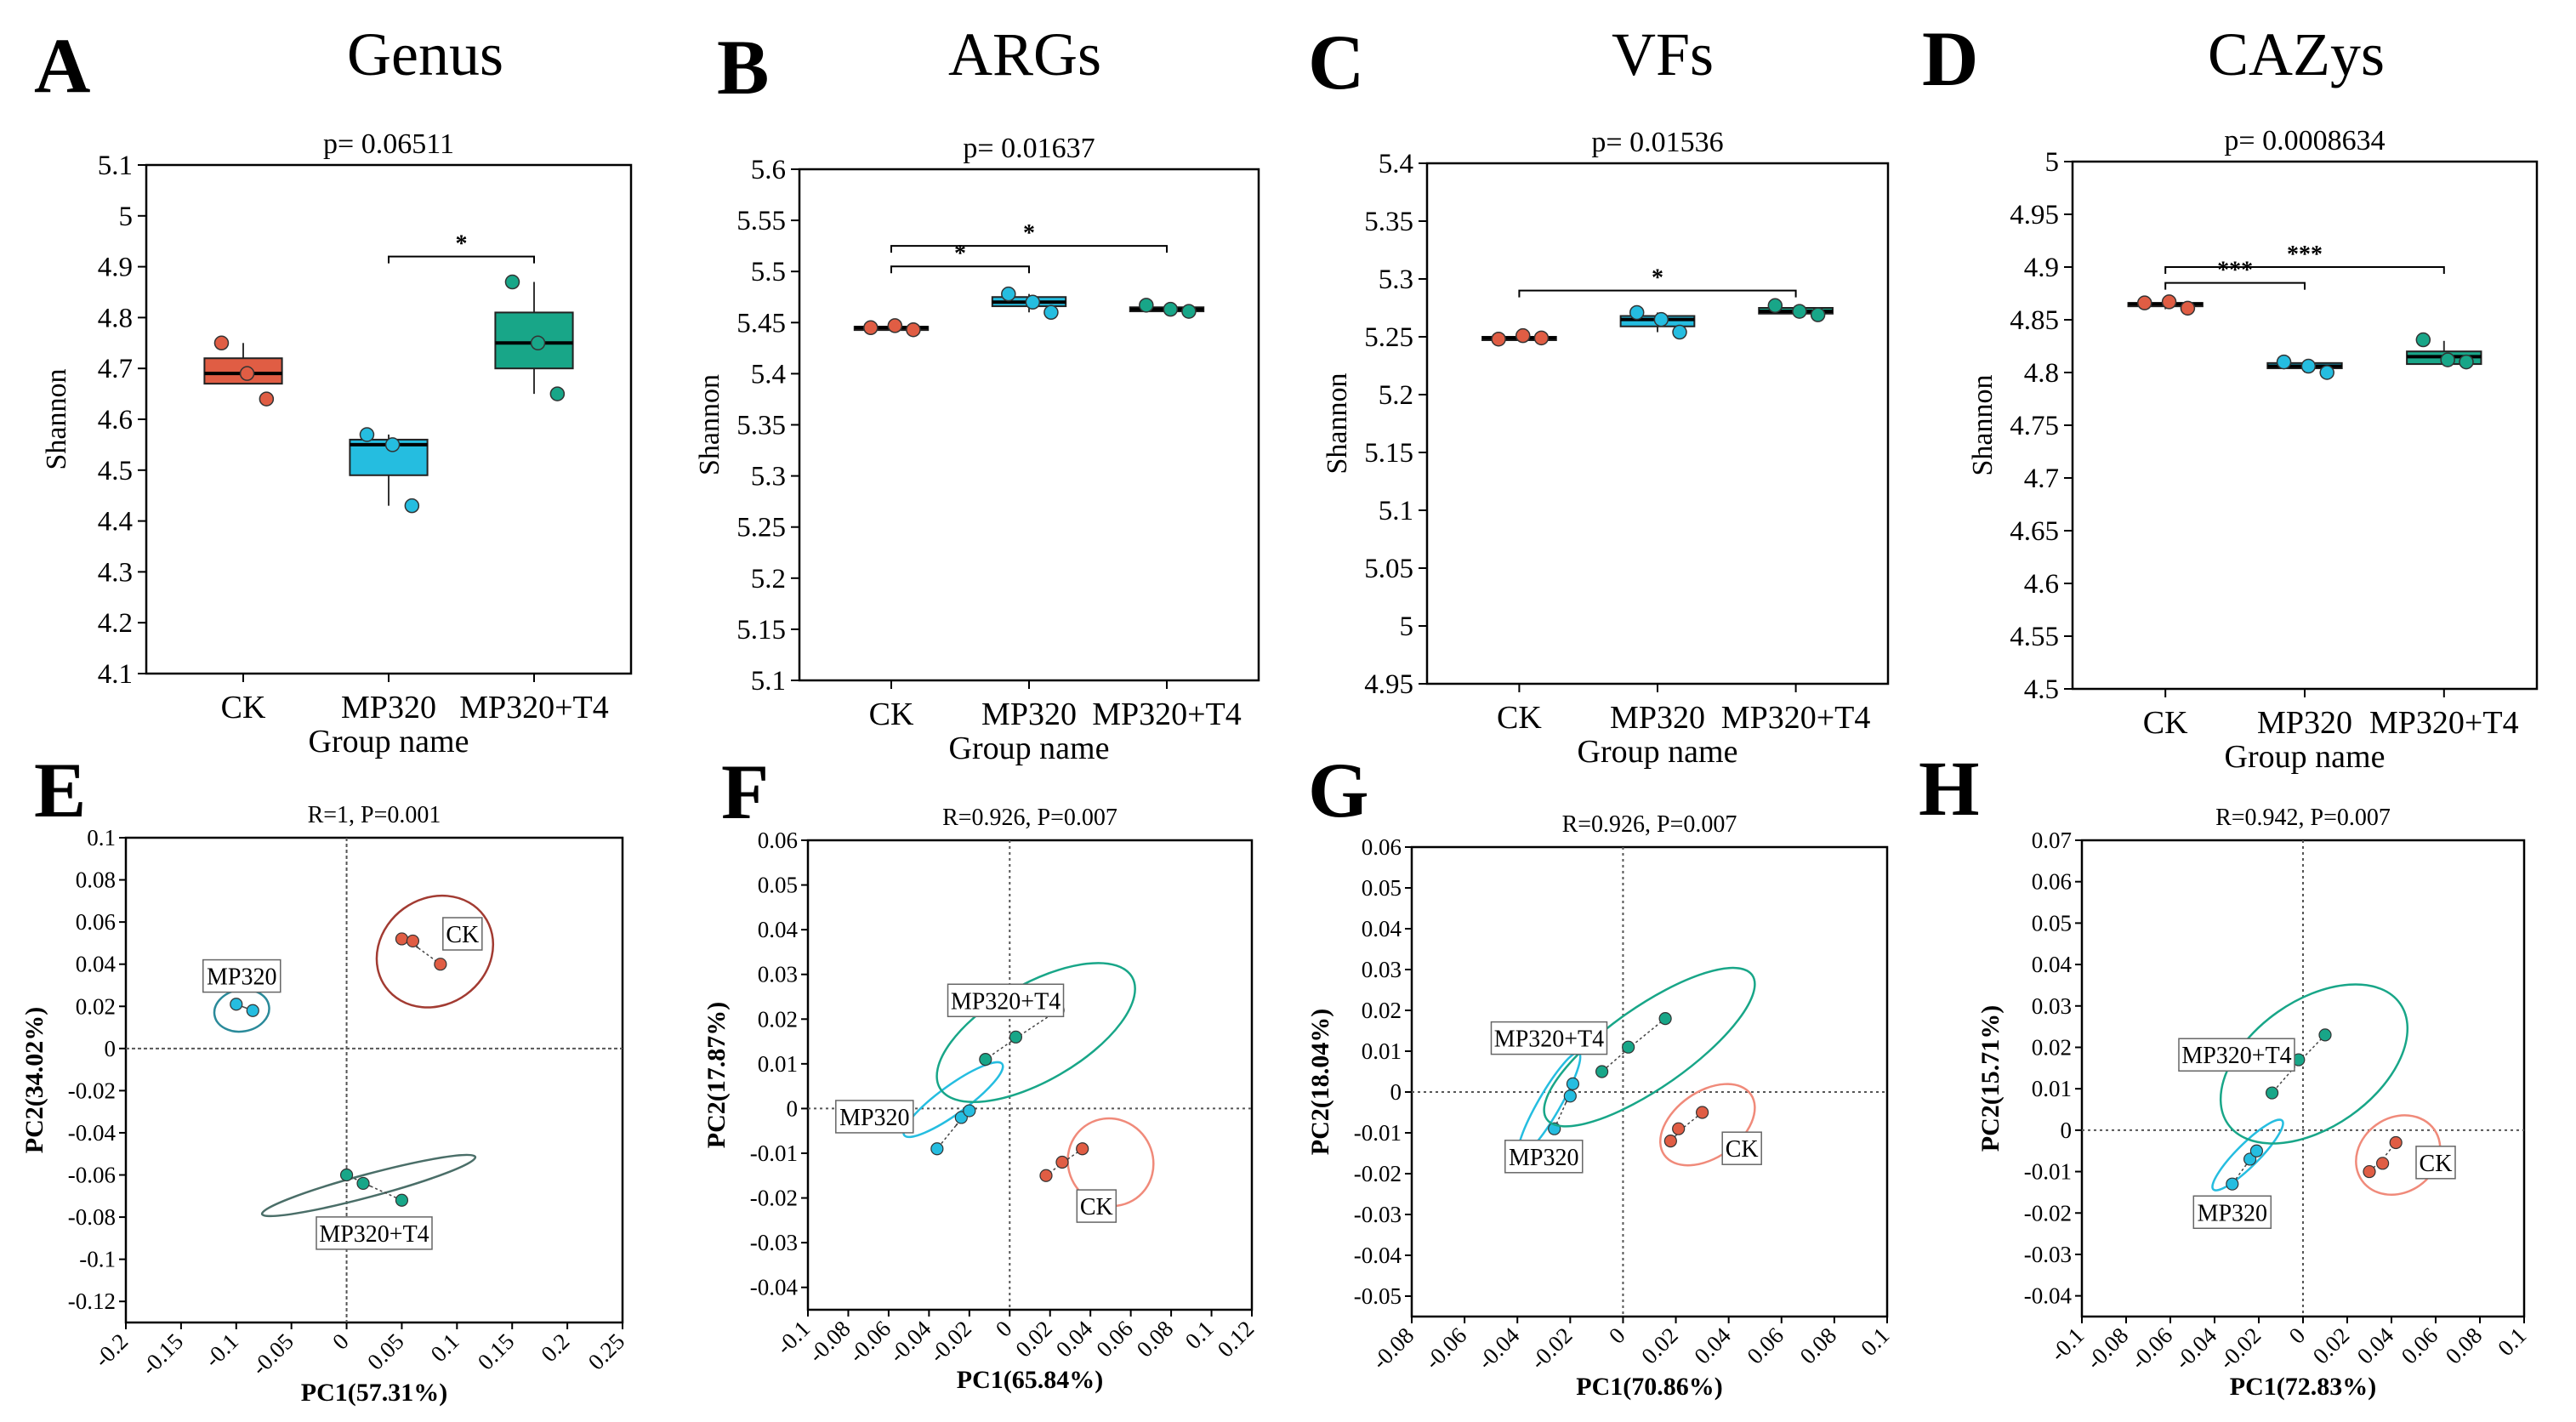 The image size is (2576, 1422). What do you see at coordinates (115, 623) in the screenshot?
I see `y-tick-label: 4.2` at bounding box center [115, 623].